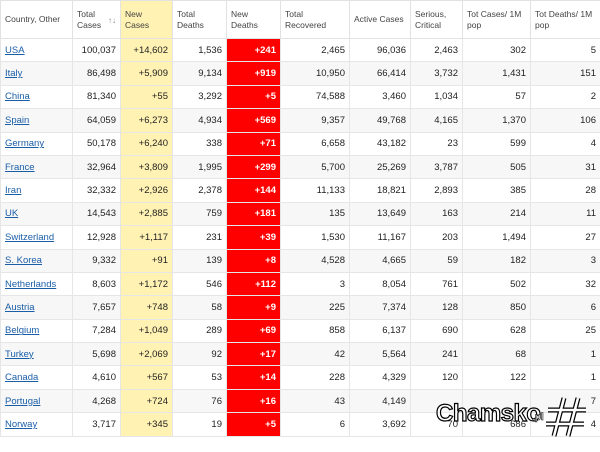  What do you see at coordinates (199, 50) in the screenshot?
I see `table-cell: 1,536` at bounding box center [199, 50].